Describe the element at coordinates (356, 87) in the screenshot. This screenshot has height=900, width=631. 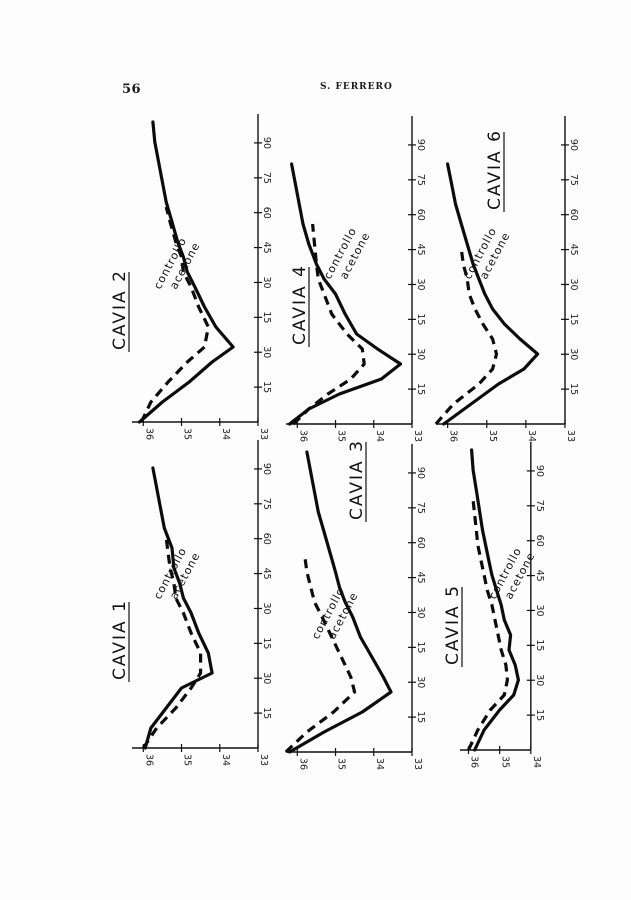
I see `running-head-author: S. FERRERO` at that location.